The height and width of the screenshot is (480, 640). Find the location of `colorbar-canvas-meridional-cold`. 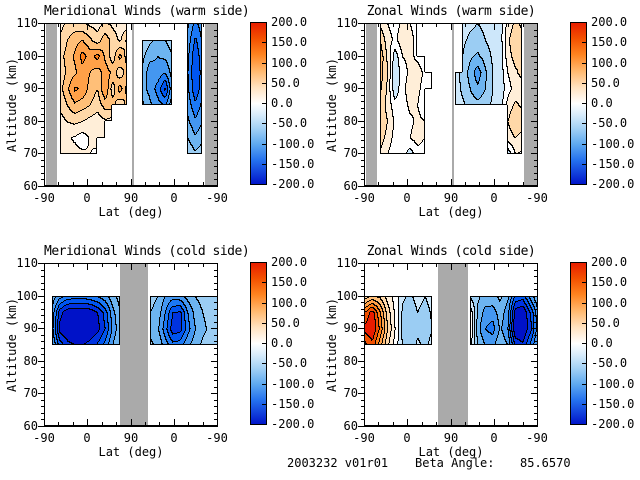

colorbar-canvas-meridional-cold is located at coordinates (258, 343).